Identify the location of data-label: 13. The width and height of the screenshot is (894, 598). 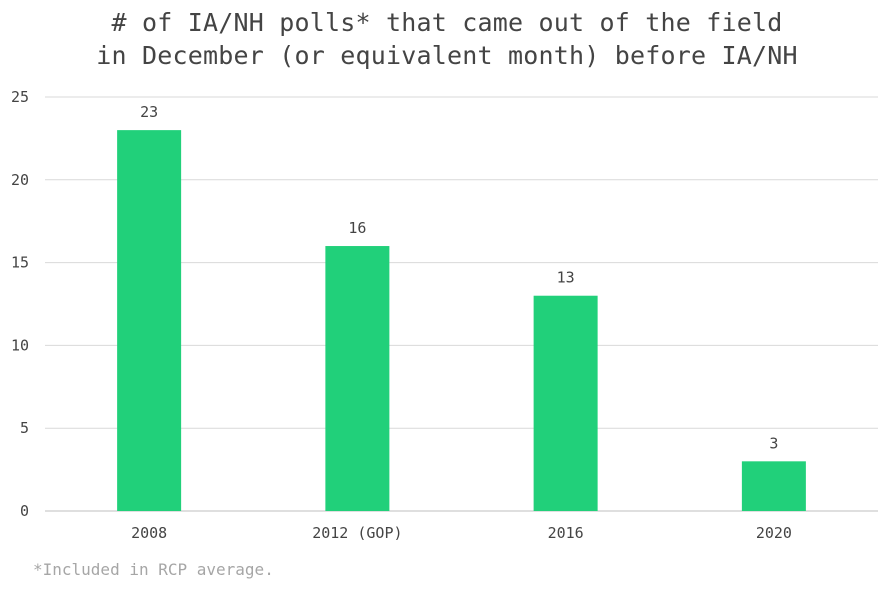
(566, 278).